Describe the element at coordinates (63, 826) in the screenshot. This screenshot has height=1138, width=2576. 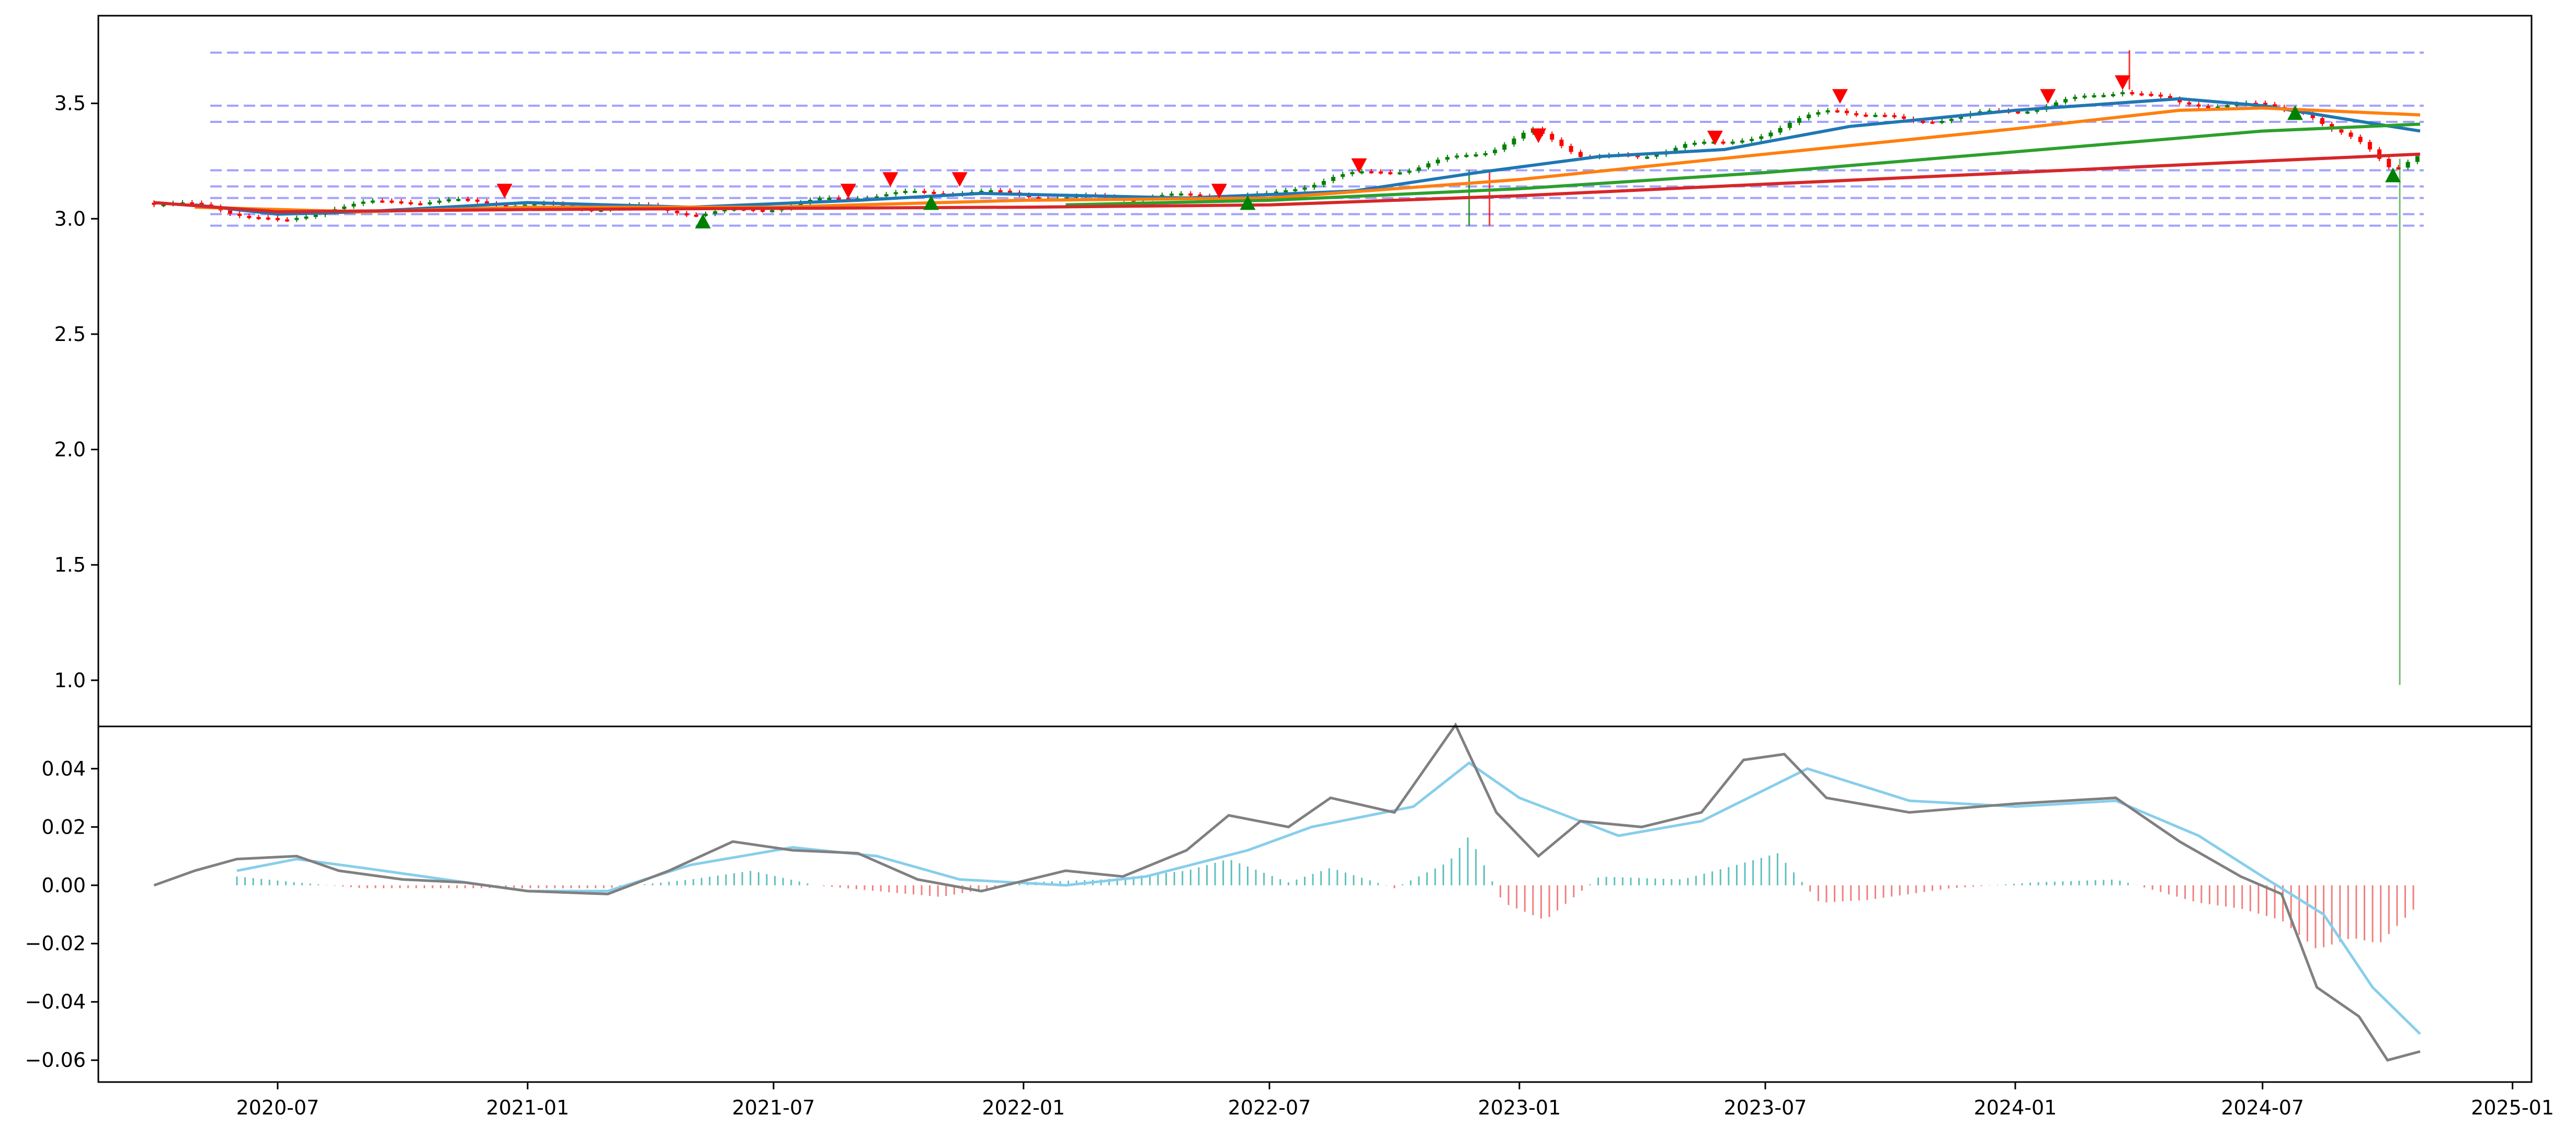
I see `oscillator-y-tick-label: 0.02` at that location.